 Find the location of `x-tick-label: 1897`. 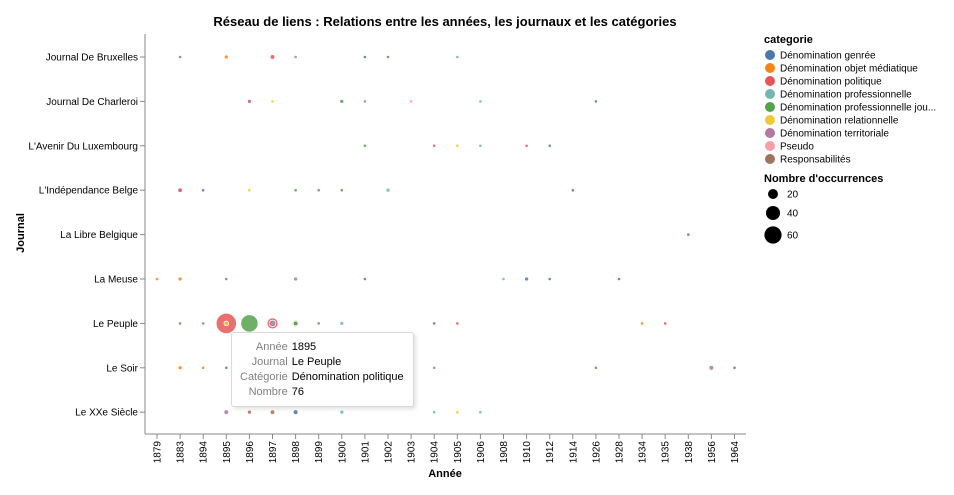

x-tick-label: 1897 is located at coordinates (273, 452).